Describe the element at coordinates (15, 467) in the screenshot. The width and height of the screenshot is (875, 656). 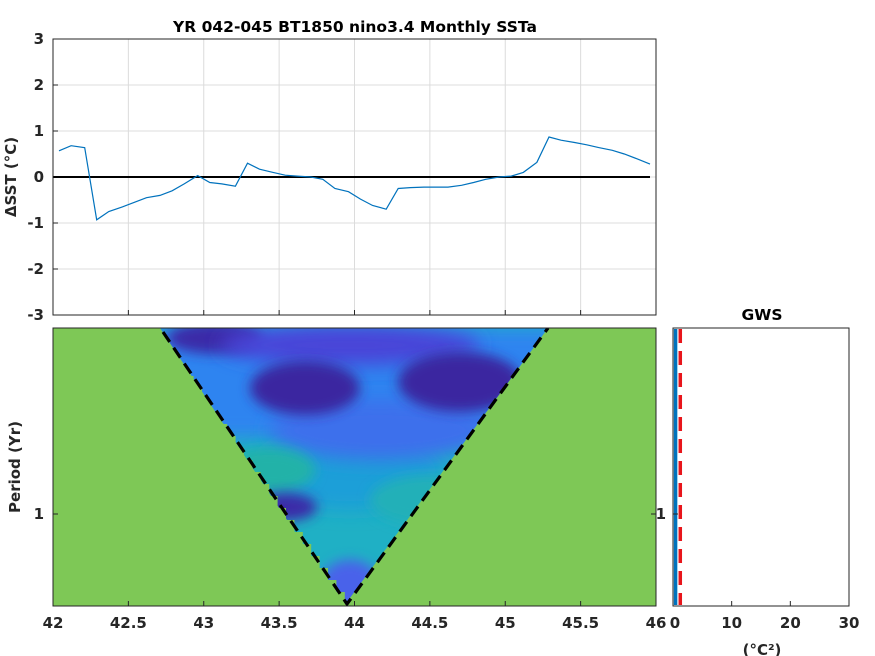
I see `wavelet-y-axis-label: Period (Yr)` at that location.